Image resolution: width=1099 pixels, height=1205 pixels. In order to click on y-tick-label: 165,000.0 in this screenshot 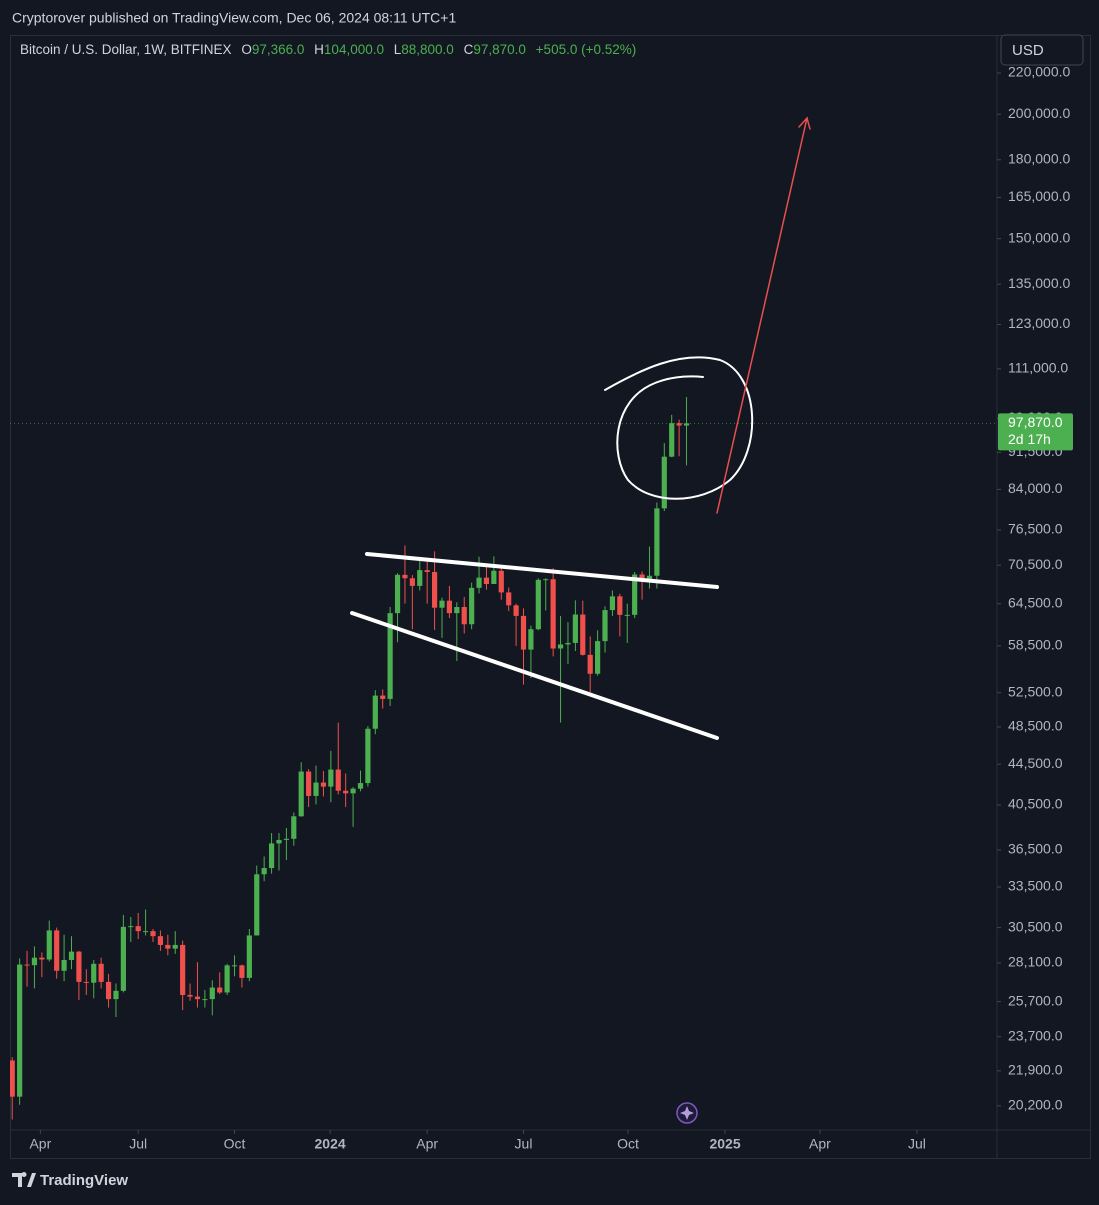, I will do `click(1039, 196)`.